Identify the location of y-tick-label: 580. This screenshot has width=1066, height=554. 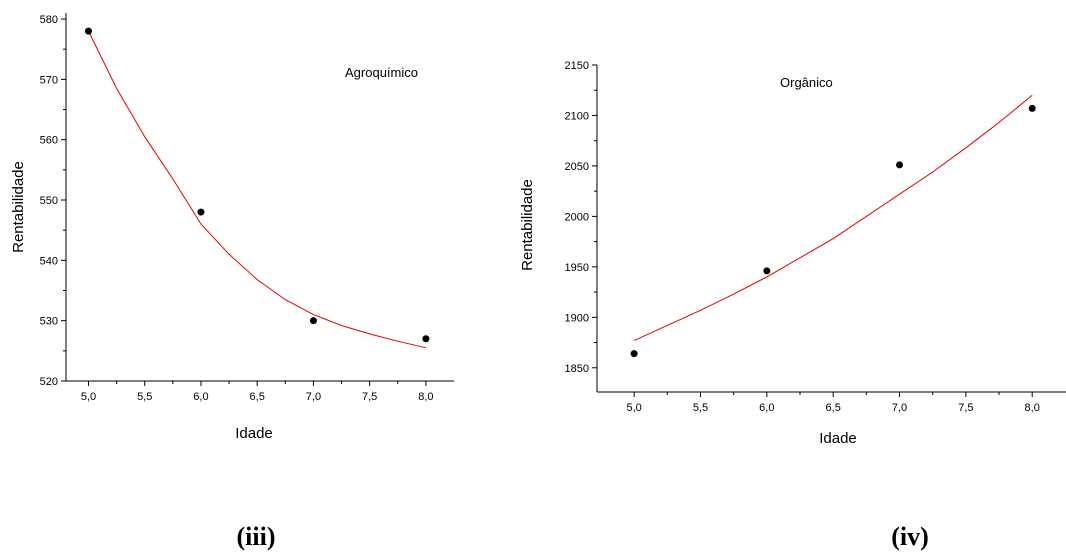
(49, 20).